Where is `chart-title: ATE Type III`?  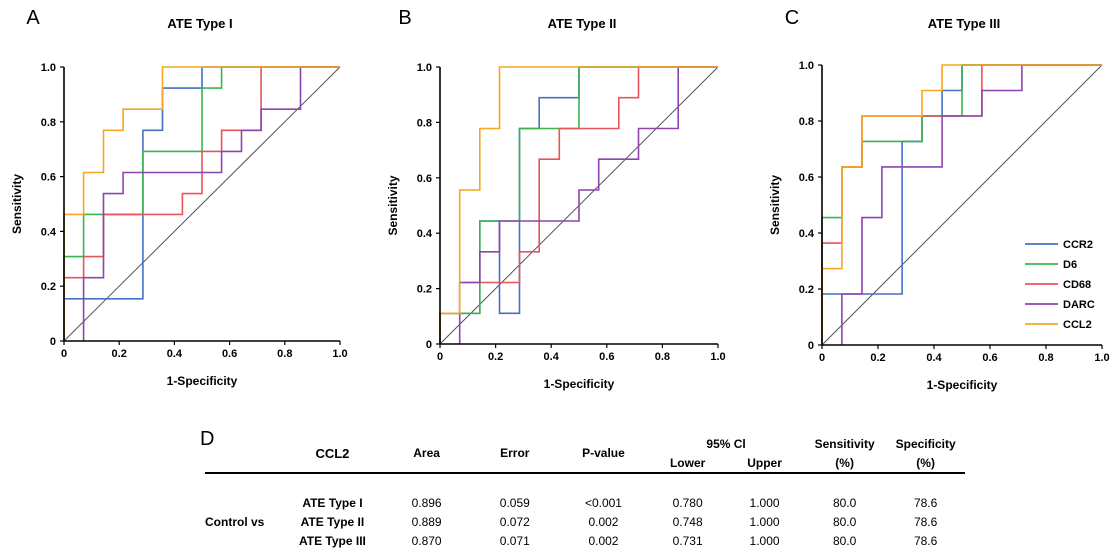 chart-title: ATE Type III is located at coordinates (964, 23).